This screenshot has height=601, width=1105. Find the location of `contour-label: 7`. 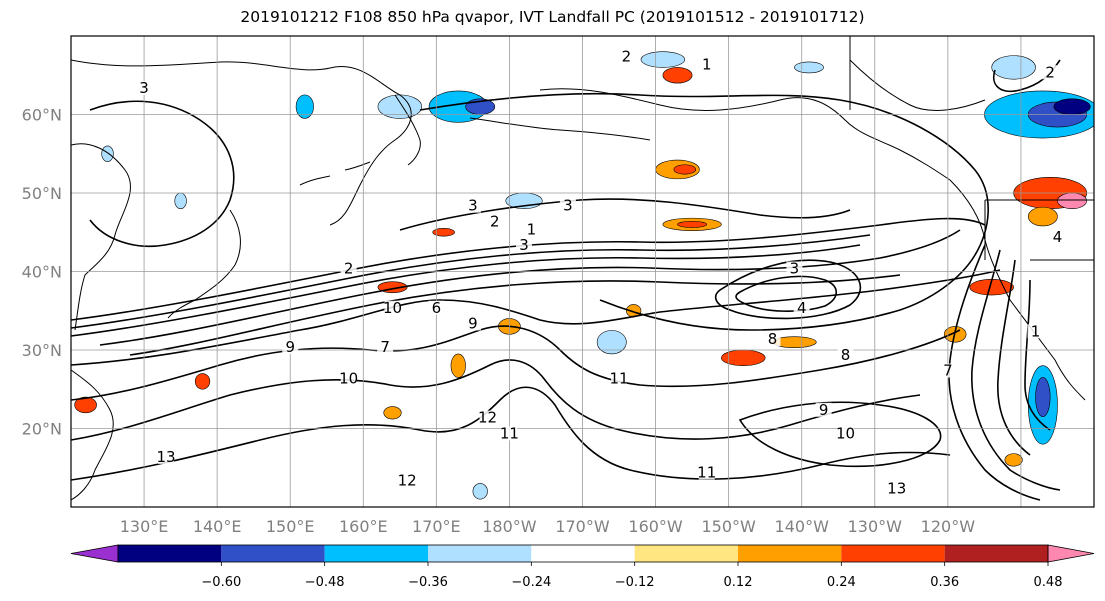

contour-label: 7 is located at coordinates (948, 371).